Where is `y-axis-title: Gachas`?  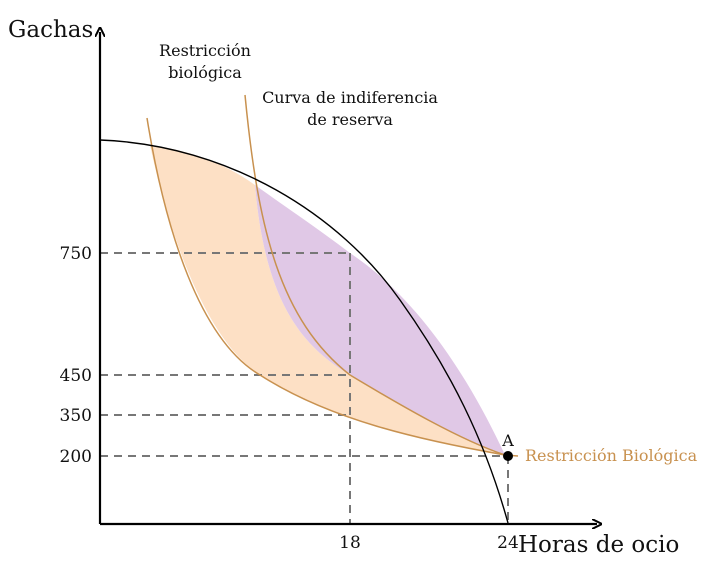 y-axis-title: Gachas is located at coordinates (50, 30).